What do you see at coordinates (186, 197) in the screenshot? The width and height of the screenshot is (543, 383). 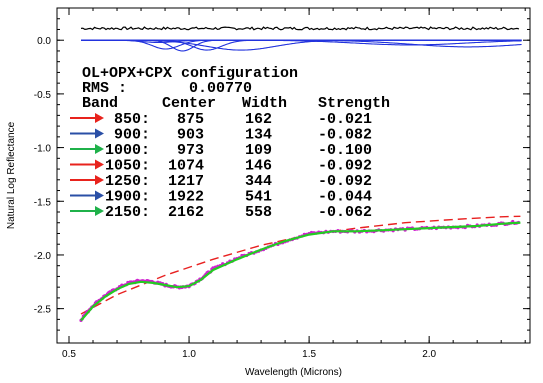 I see `band-center: 1922` at bounding box center [186, 197].